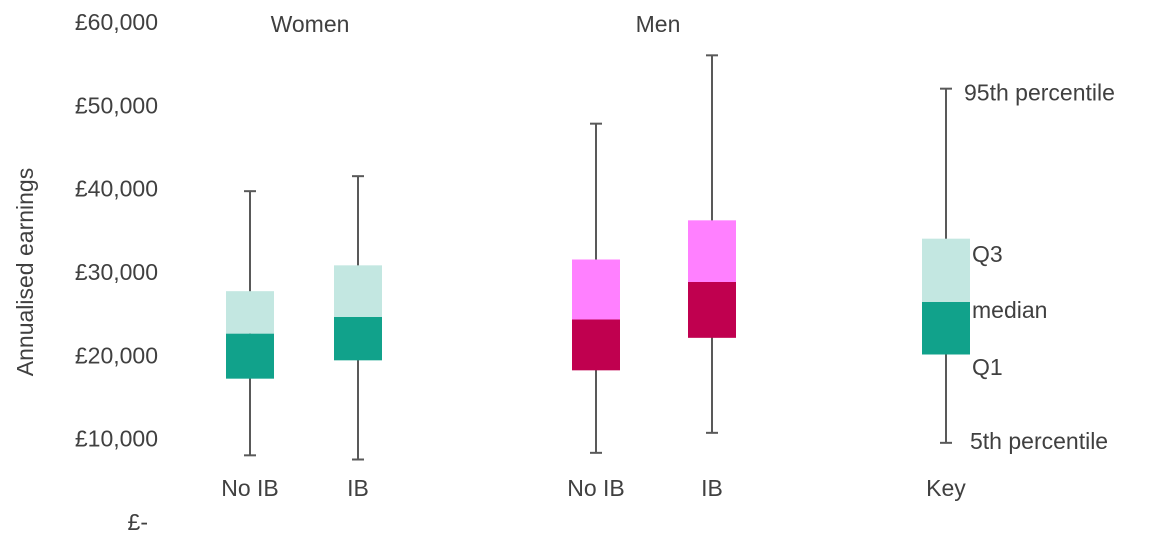 The height and width of the screenshot is (536, 1168). Describe the element at coordinates (25, 272) in the screenshot. I see `y-axis-label: Annualised earnings` at that location.